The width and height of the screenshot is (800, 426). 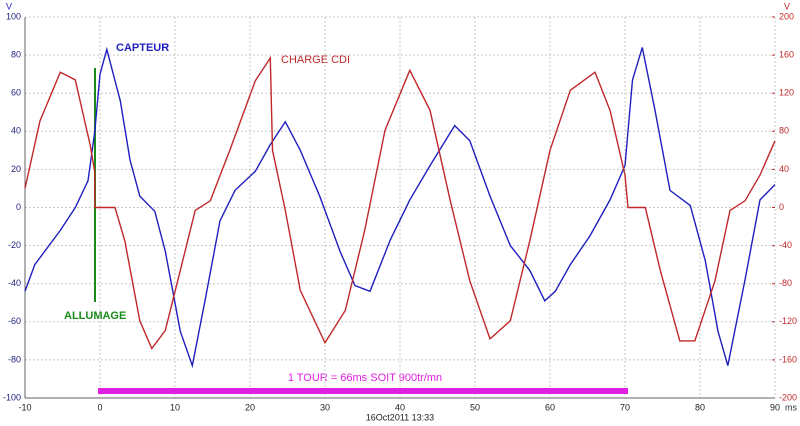 I want to click on x-tick-label: -10, so click(x=24, y=407).